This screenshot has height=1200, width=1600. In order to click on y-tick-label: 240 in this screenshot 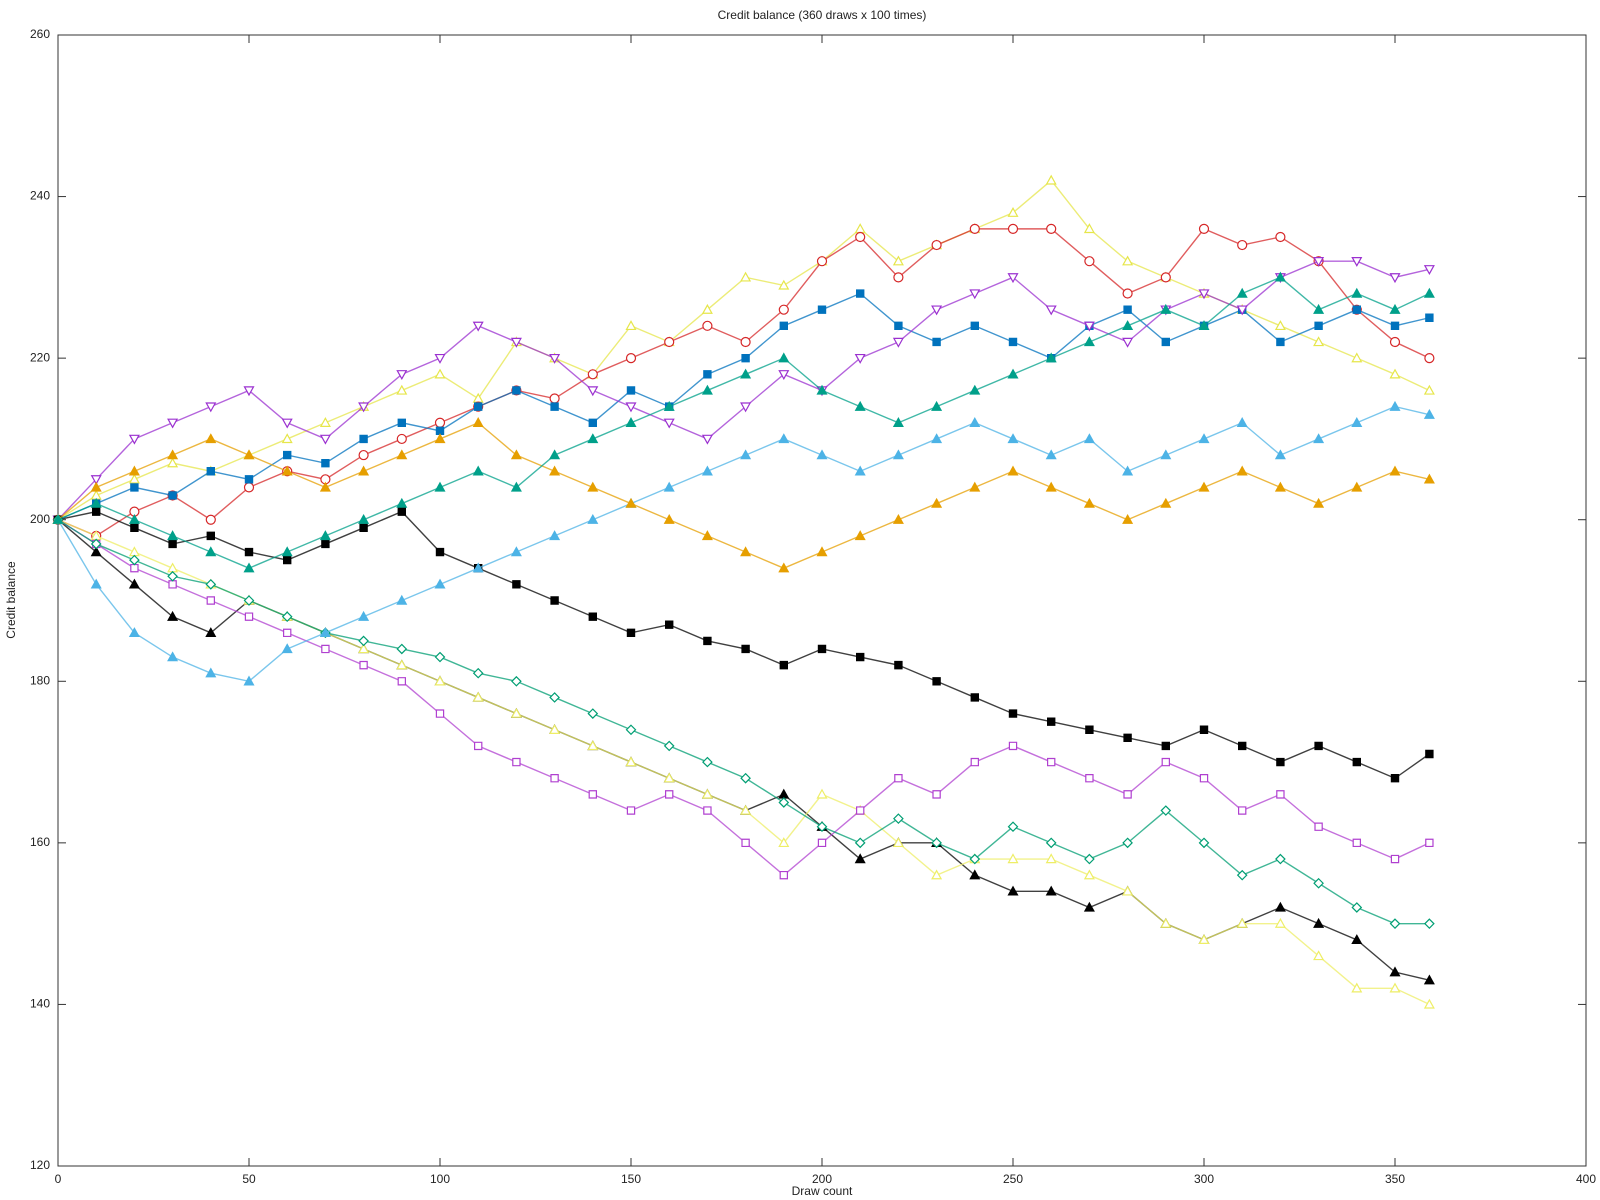, I will do `click(40, 196)`.